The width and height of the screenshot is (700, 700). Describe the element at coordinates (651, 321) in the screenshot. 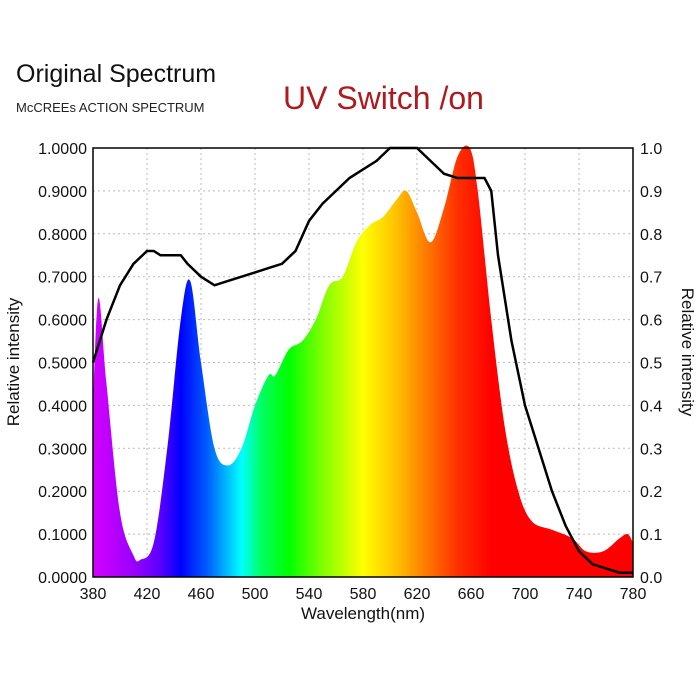

I see `y2-tick-label: 0.6` at that location.